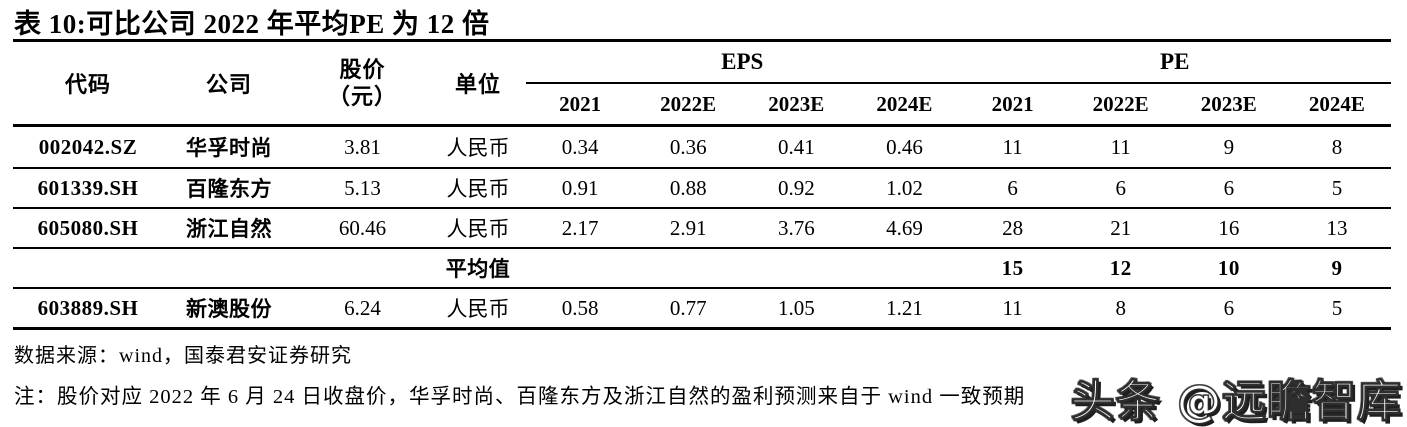  What do you see at coordinates (478, 269) in the screenshot?
I see `average-label: 平均值` at bounding box center [478, 269].